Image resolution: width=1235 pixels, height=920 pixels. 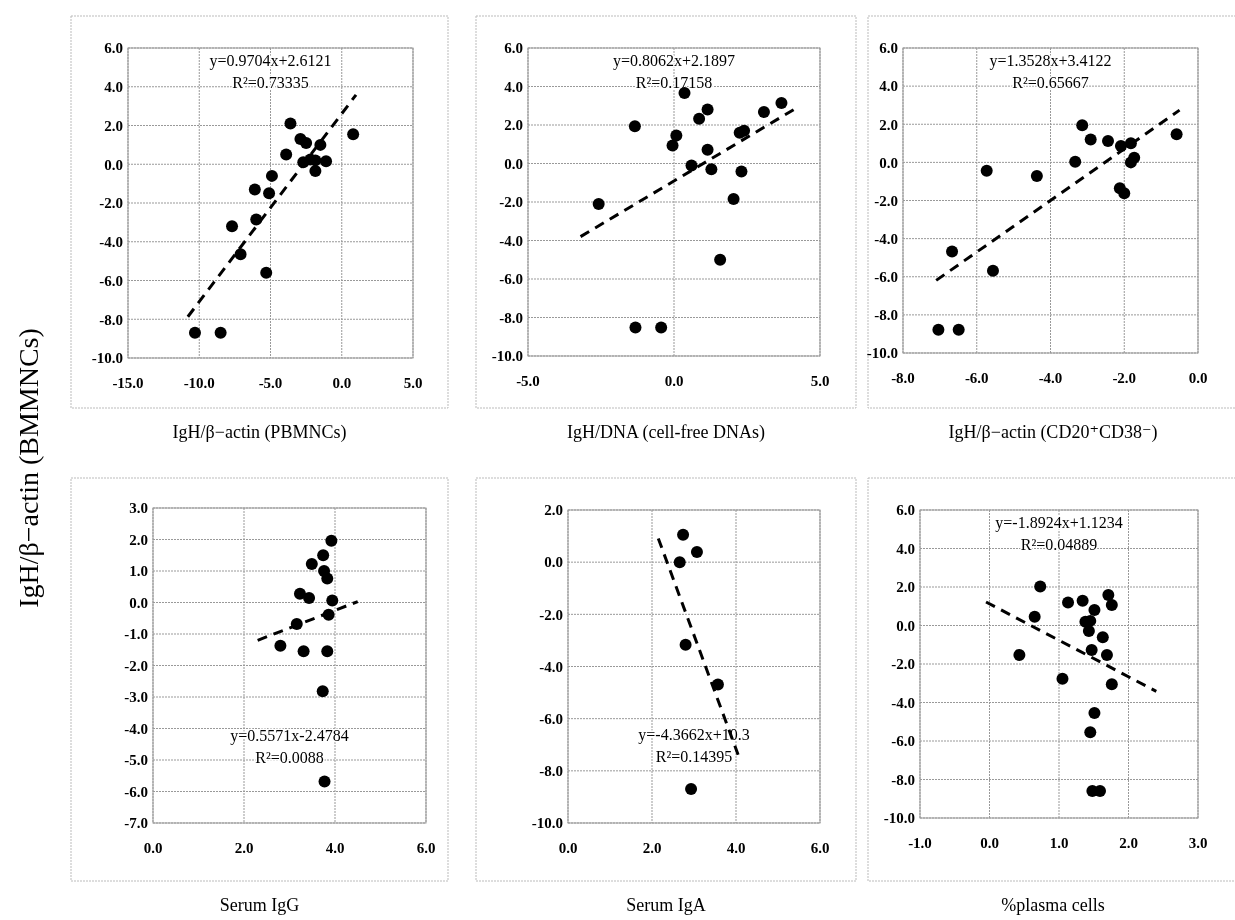 What do you see at coordinates (270, 61) in the screenshot?
I see `annotation: y=0.9704x+2.6121` at bounding box center [270, 61].